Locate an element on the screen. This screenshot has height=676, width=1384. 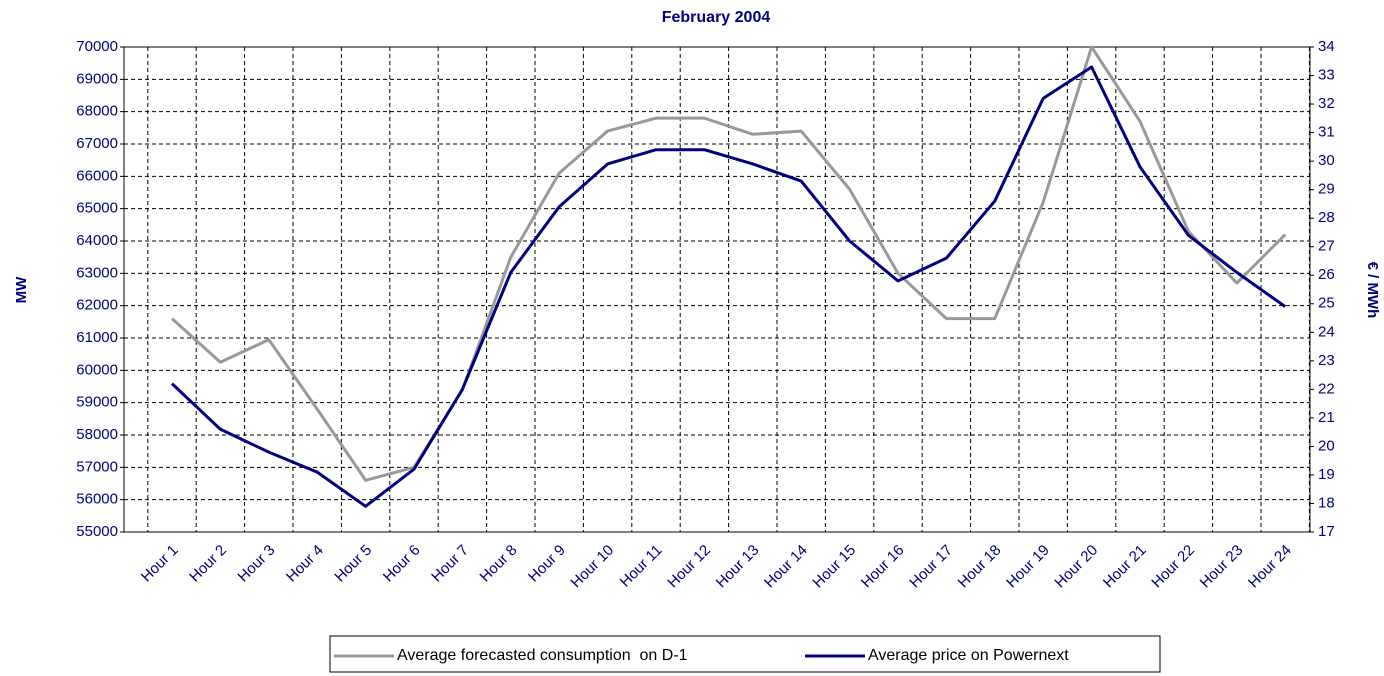
y-tick-label: 67000 is located at coordinates (97, 143).